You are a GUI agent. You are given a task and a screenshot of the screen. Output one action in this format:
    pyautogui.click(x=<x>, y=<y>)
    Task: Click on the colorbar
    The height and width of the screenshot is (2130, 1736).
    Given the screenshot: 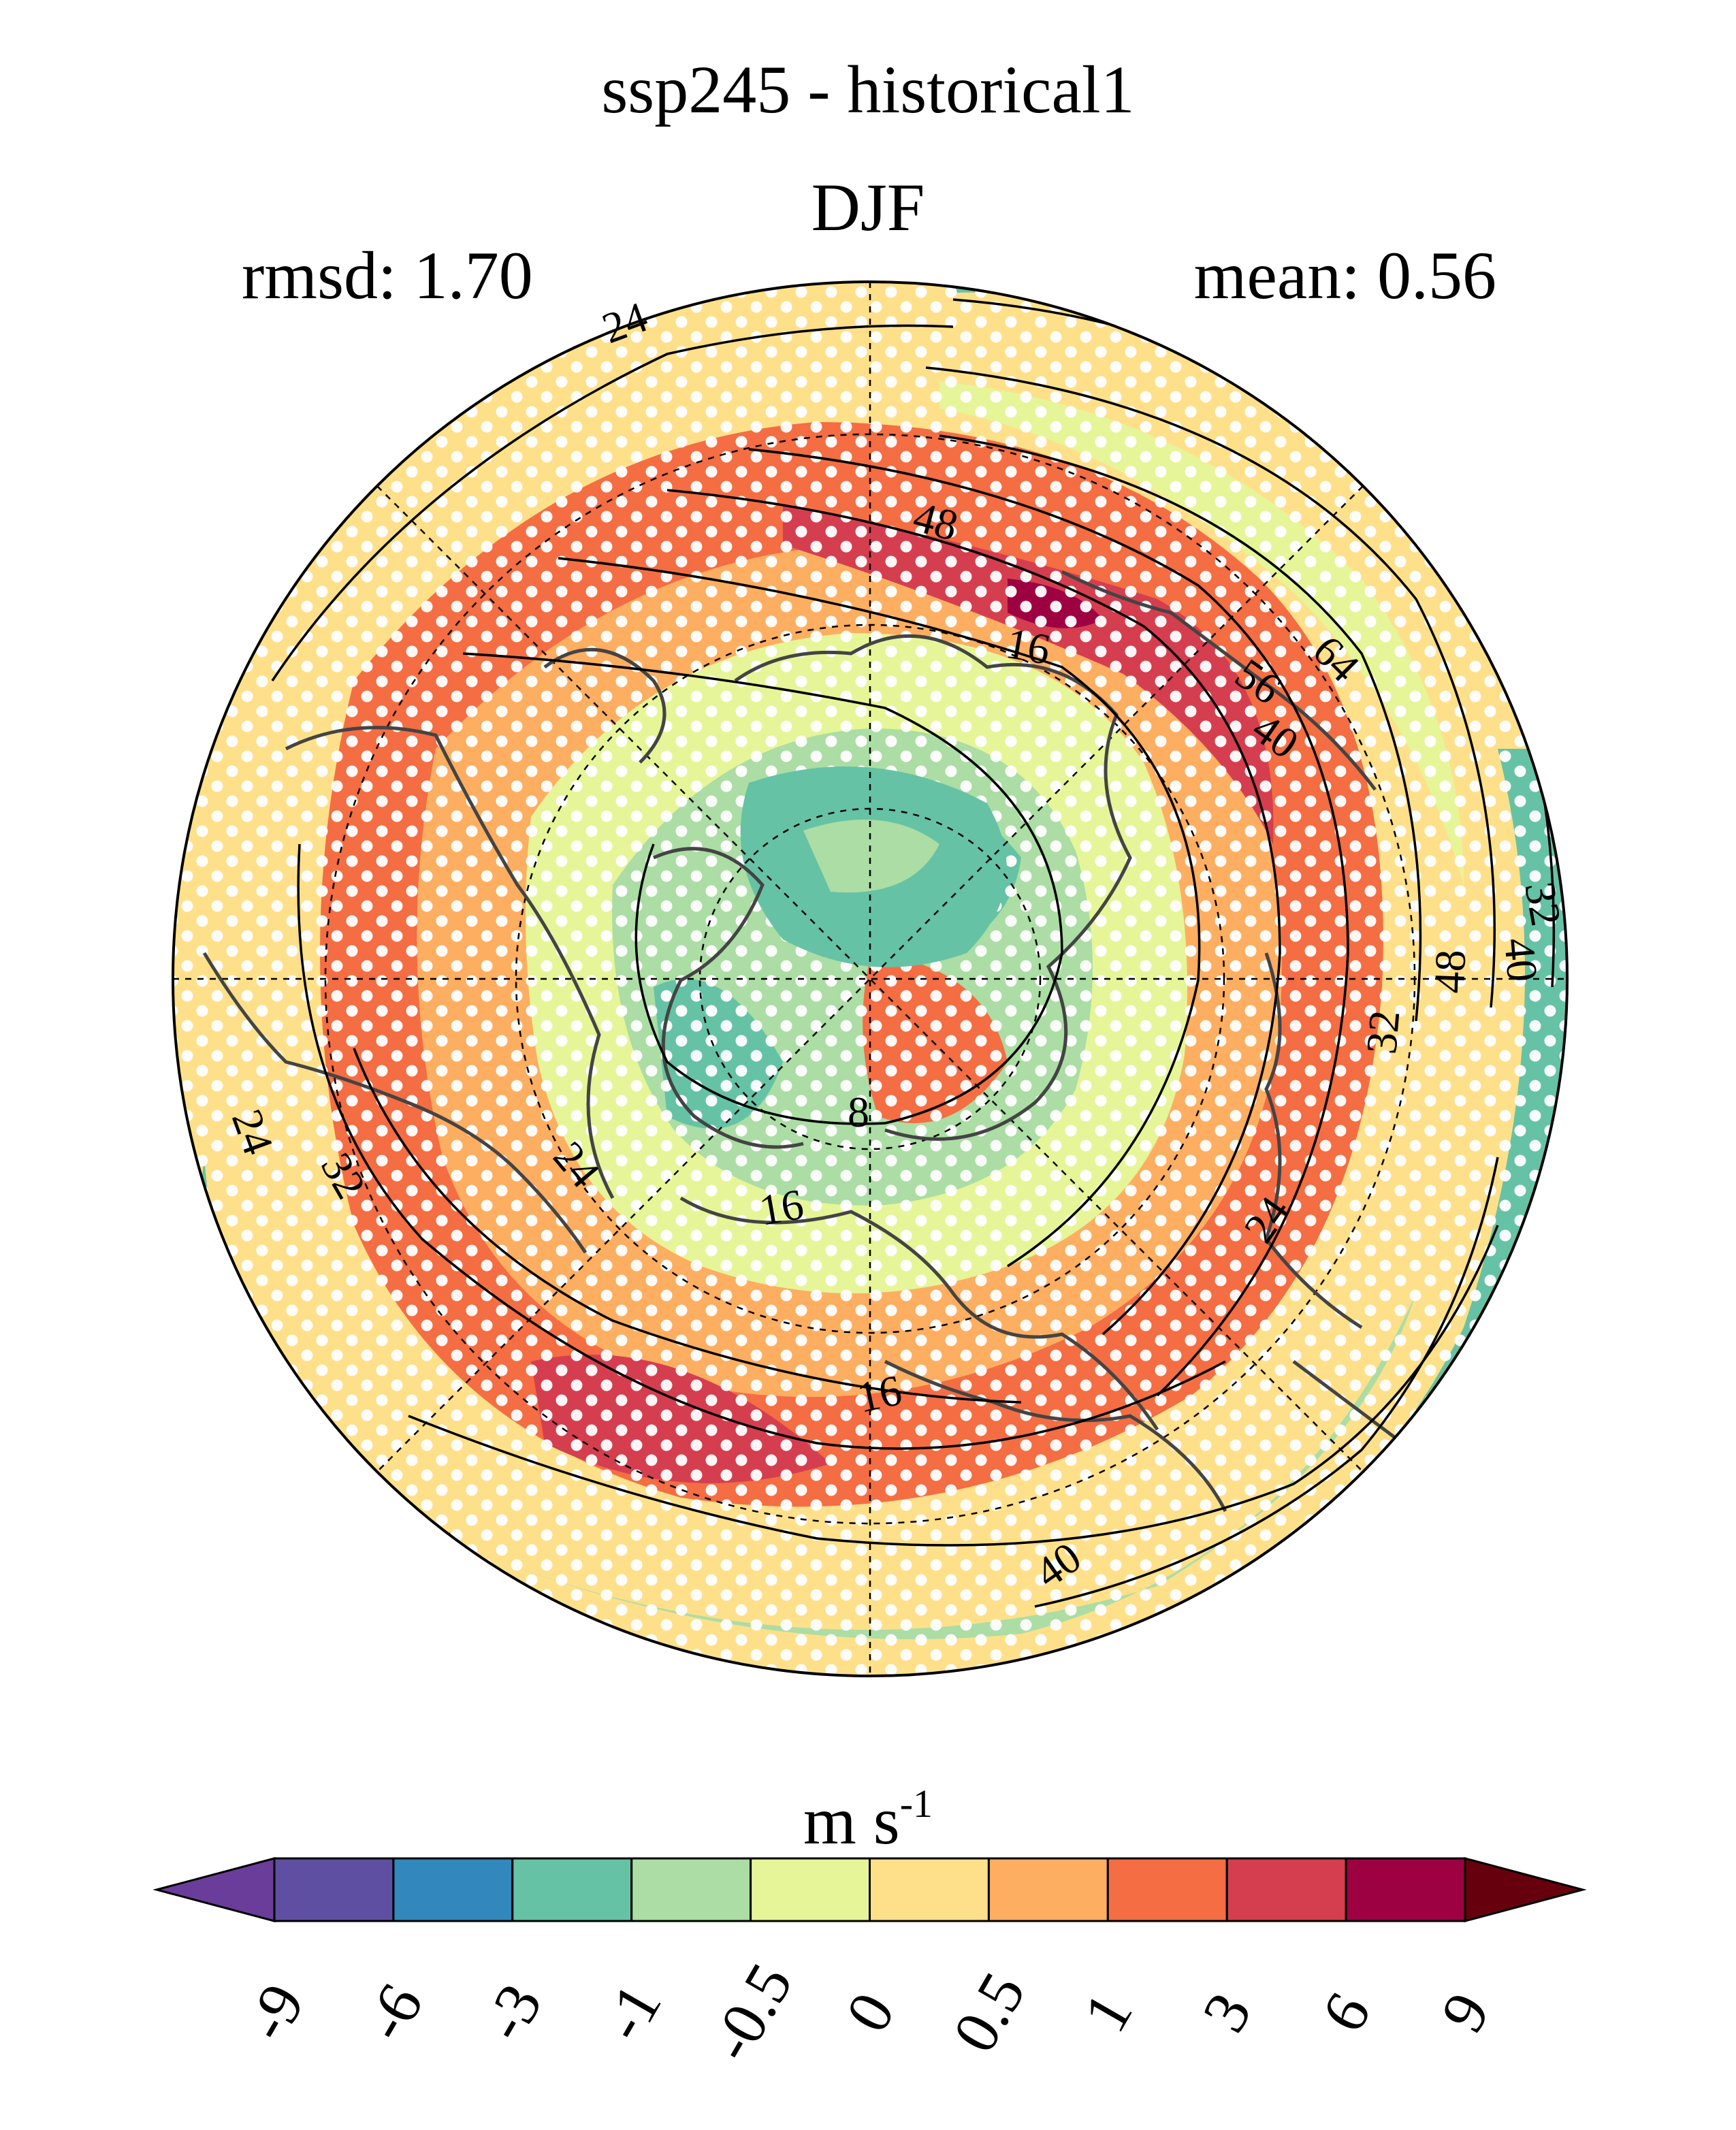 What is the action you would take?
    pyautogui.click(x=869, y=1889)
    